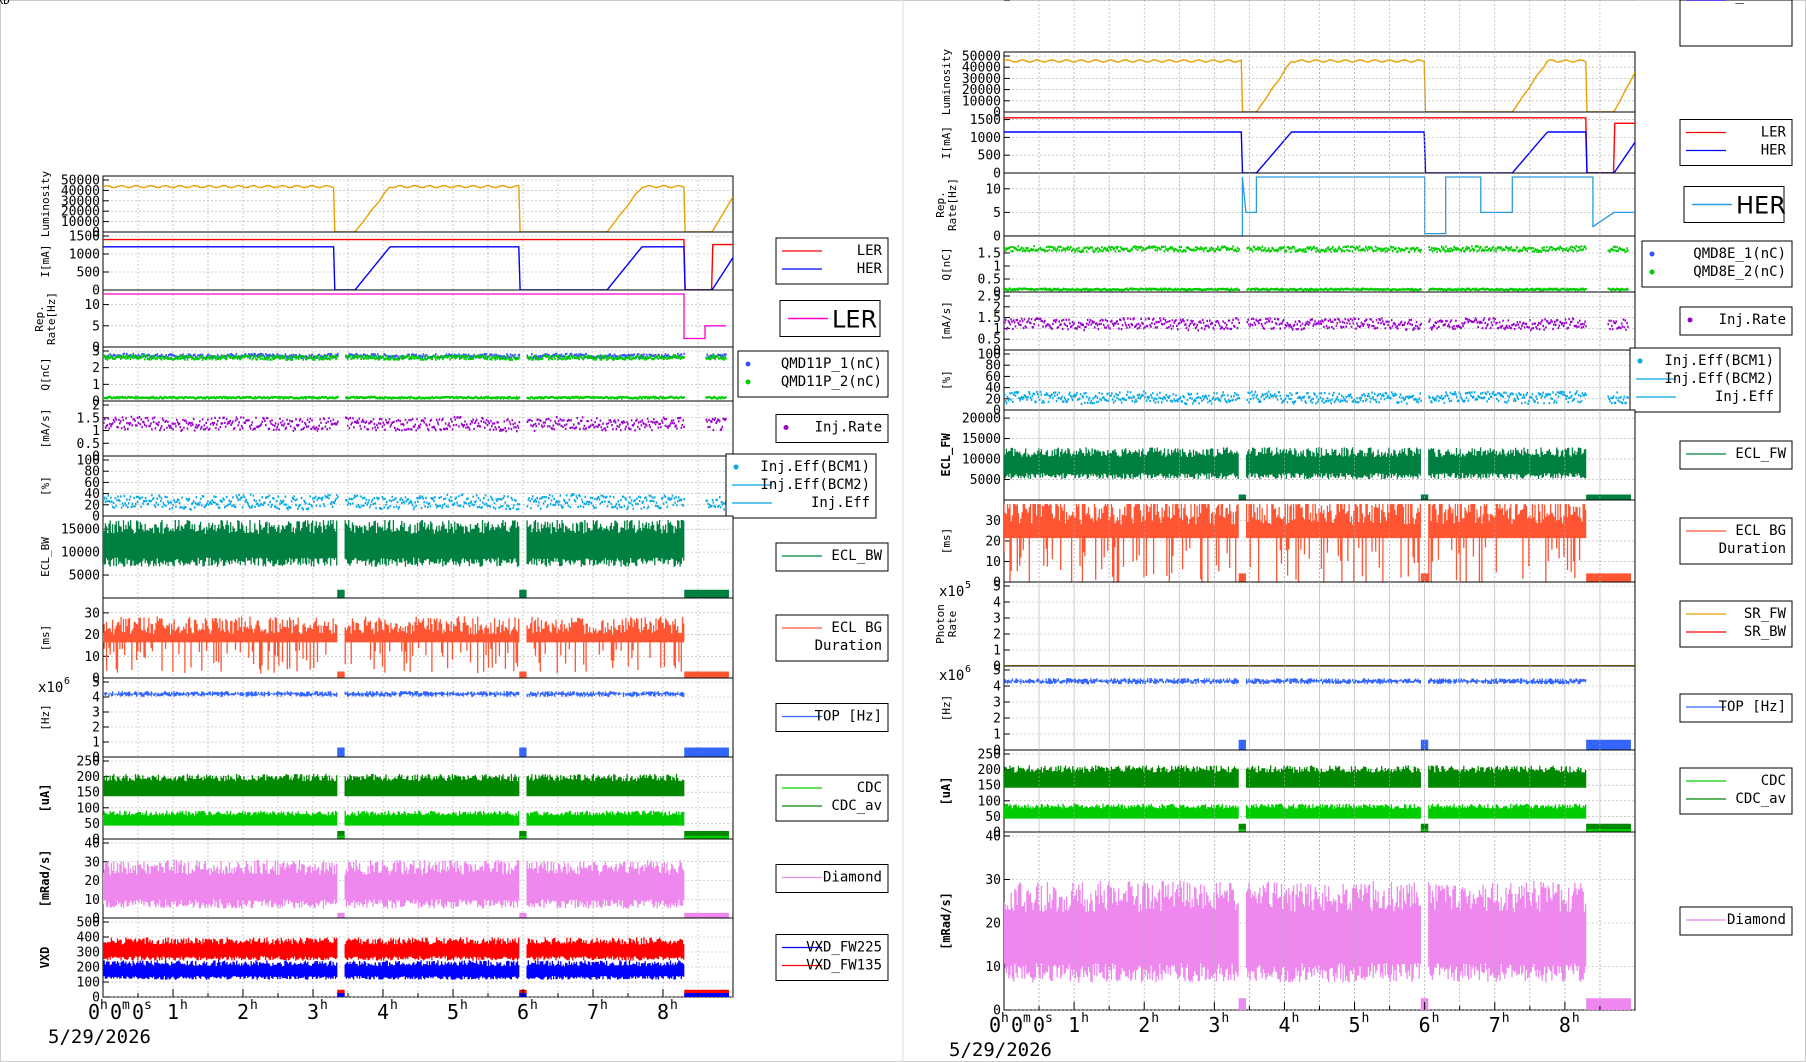  Describe the element at coordinates (997, 687) in the screenshot. I see `y-tick-label: 4` at that location.